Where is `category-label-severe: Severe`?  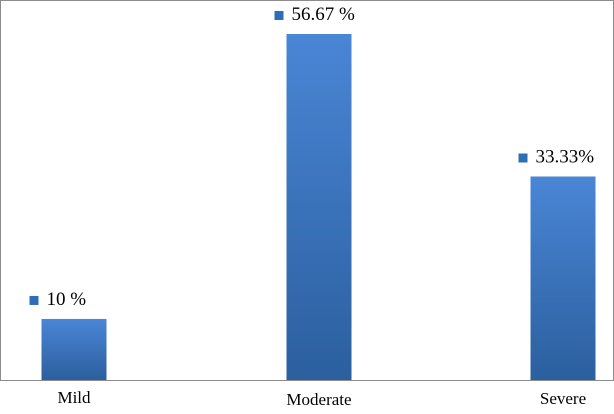 category-label-severe: Severe is located at coordinates (563, 398).